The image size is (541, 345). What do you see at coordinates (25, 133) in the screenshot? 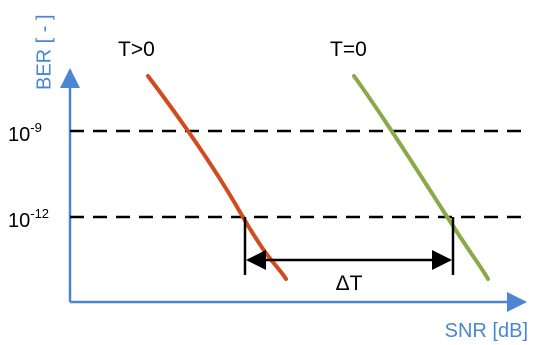
I see `ber-level-label-1: 10-9` at bounding box center [25, 133].